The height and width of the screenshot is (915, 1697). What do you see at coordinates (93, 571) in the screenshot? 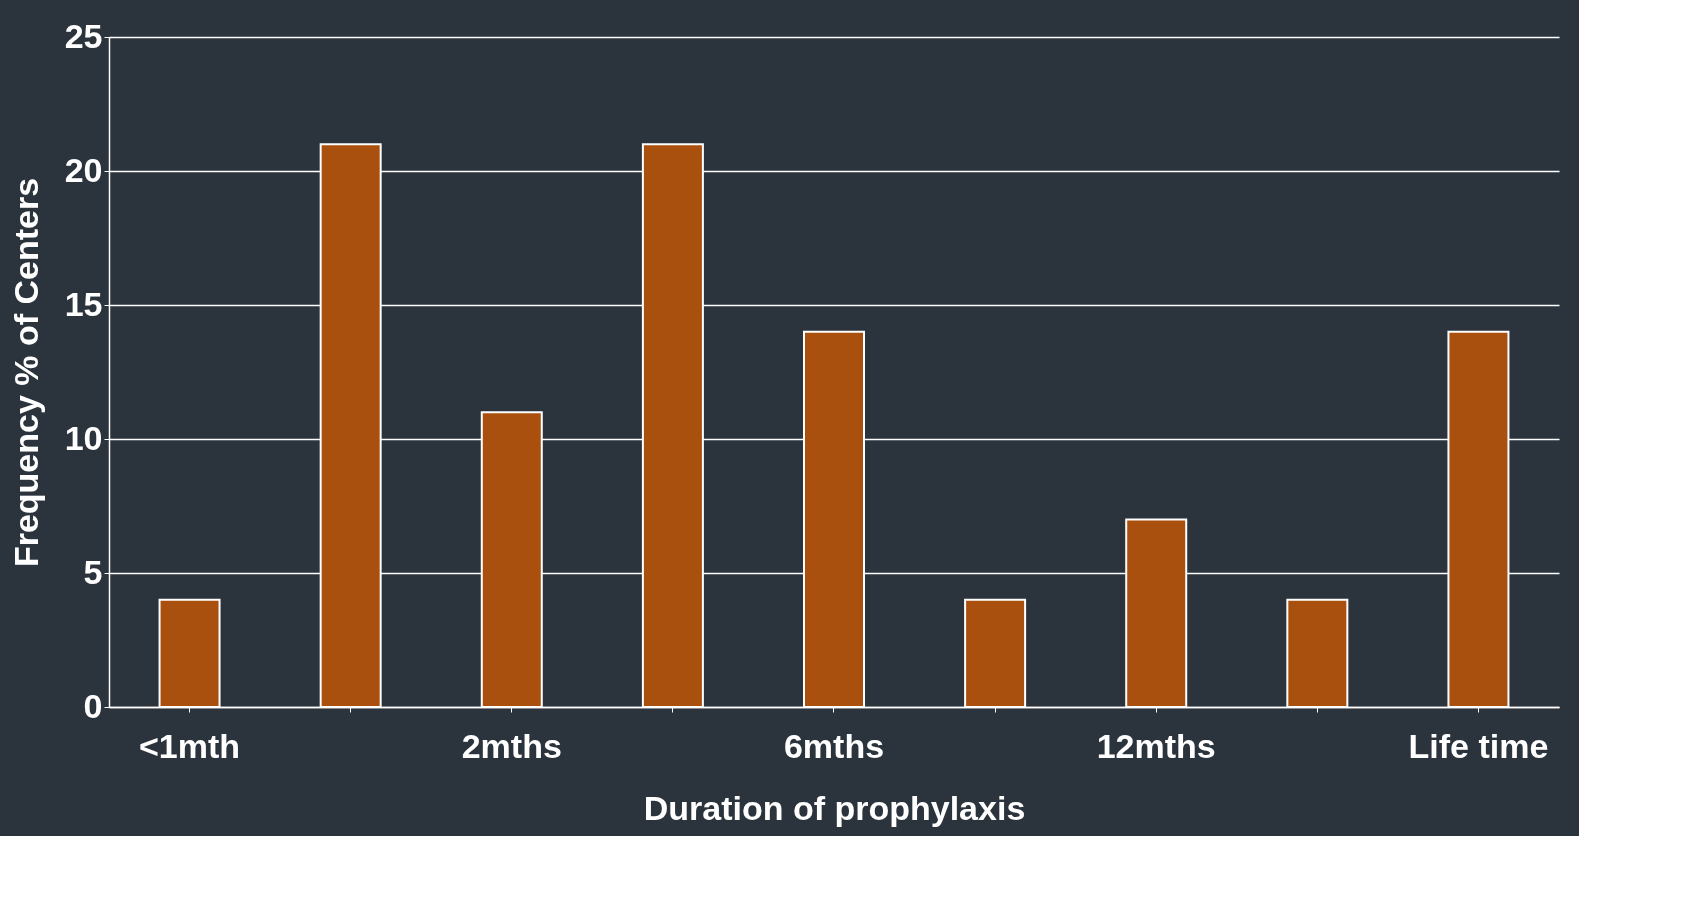
I see `y-tick-label: 5` at bounding box center [93, 571].